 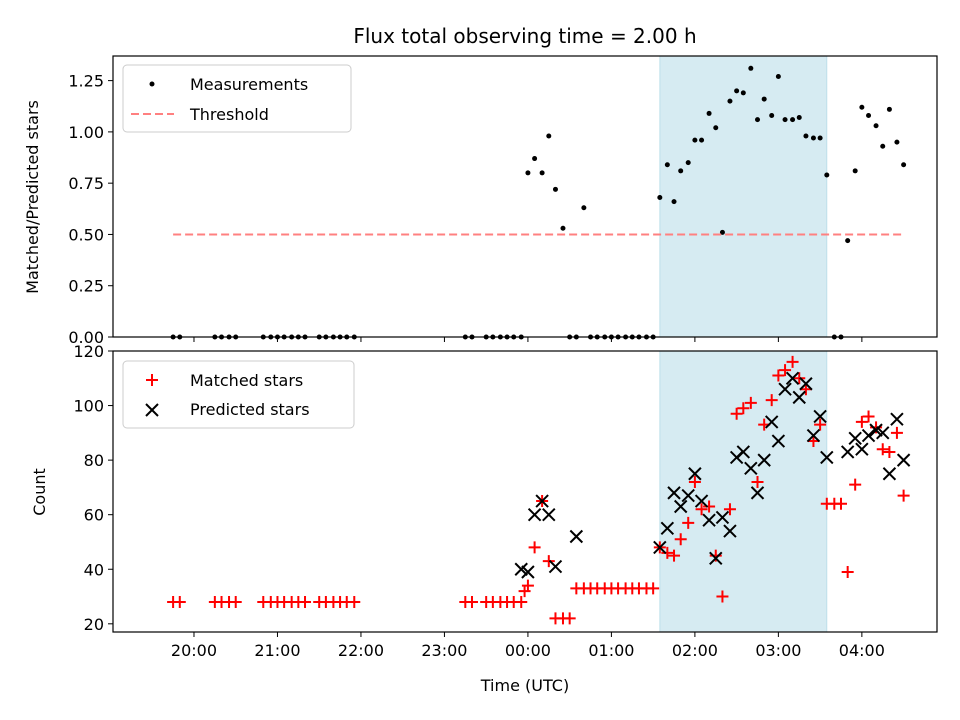 I want to click on ratio-y-tick-label: 1.25, so click(x=86, y=81).